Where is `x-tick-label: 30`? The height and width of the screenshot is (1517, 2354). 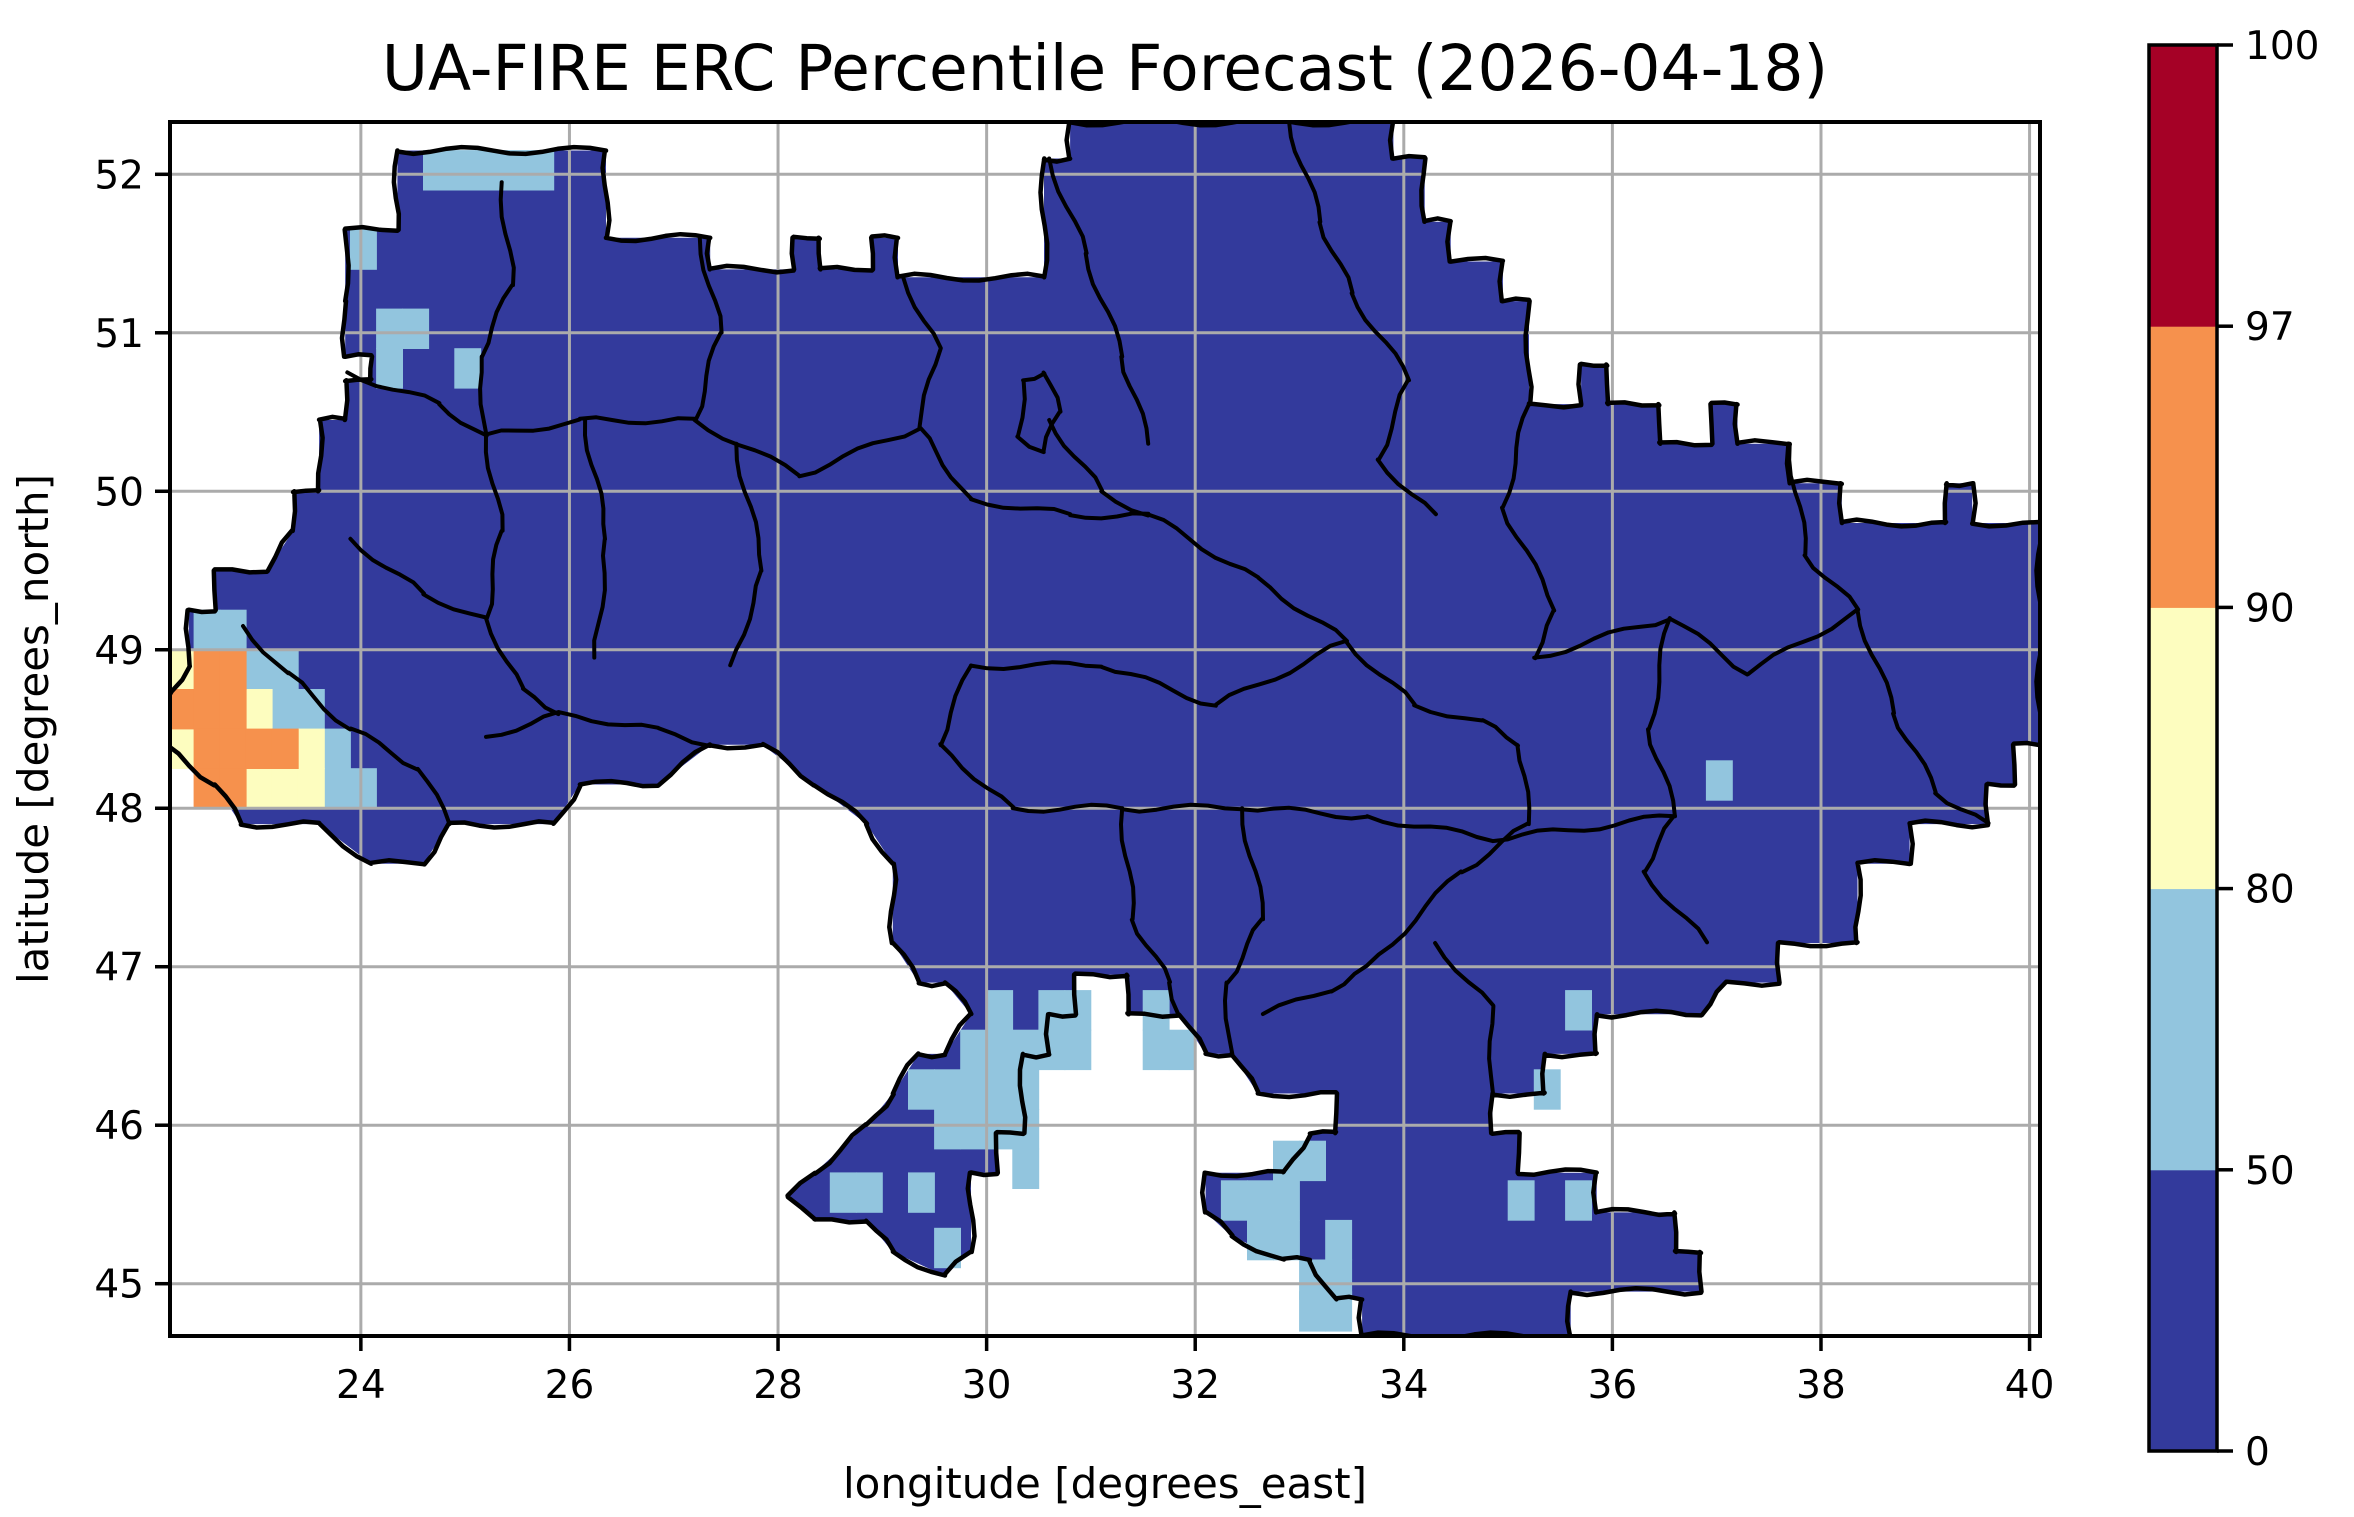 x-tick-label: 30 is located at coordinates (987, 1385).